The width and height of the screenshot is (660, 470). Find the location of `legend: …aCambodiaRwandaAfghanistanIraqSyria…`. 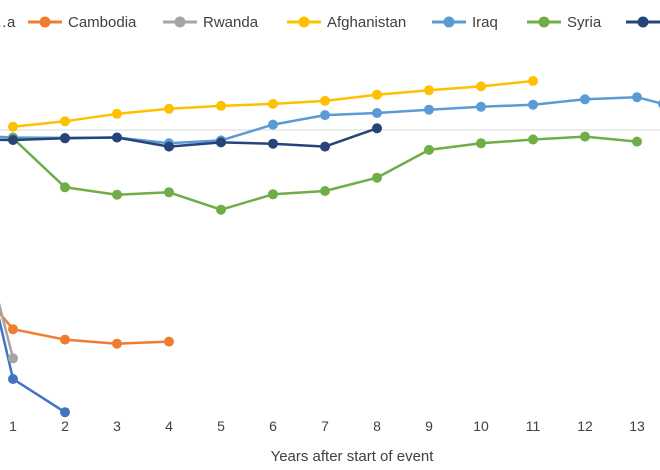

legend: …aCambodiaRwandaAfghanistanIraqSyria… is located at coordinates (330, 22).